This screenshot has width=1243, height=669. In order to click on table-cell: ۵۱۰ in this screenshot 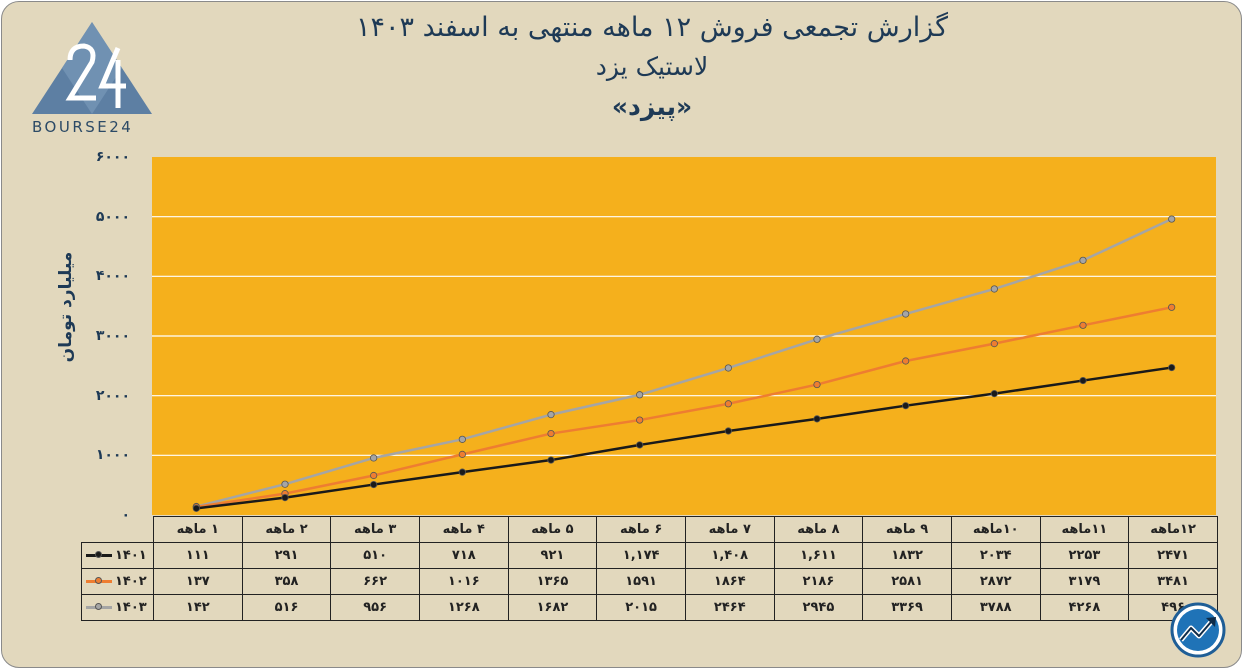, I will do `click(375, 555)`.